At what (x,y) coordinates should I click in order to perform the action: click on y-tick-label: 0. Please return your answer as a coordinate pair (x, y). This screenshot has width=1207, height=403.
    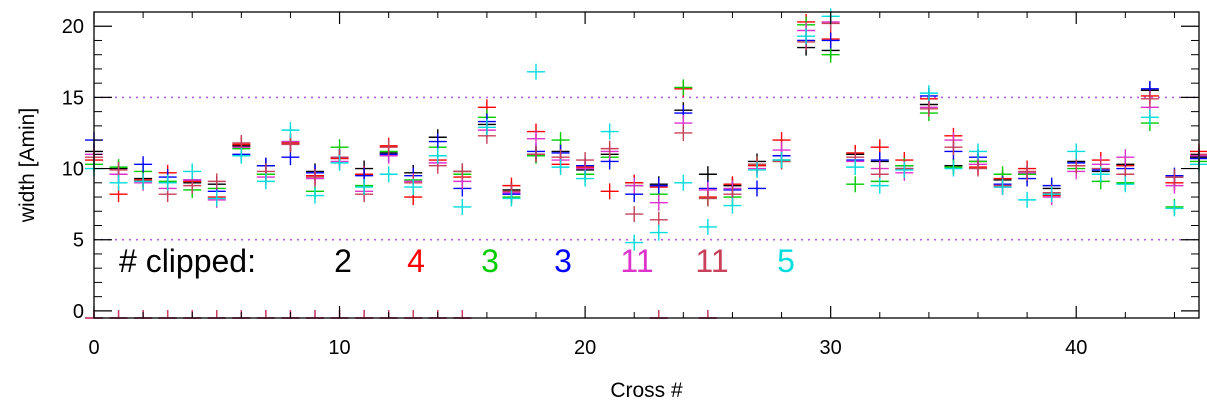
    Looking at the image, I should click on (78, 312).